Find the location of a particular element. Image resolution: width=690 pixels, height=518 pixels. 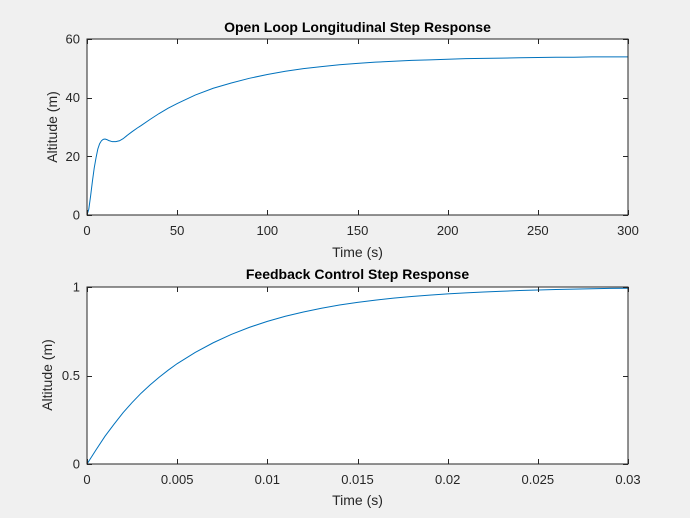

chart-title: Feedback Control Step Response is located at coordinates (357, 274).